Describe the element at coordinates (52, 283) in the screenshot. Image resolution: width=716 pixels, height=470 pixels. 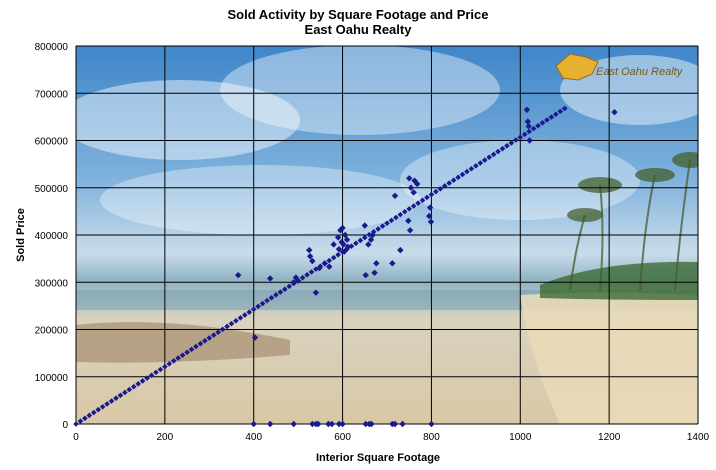
I see `y-tick-label: 300000` at that location.